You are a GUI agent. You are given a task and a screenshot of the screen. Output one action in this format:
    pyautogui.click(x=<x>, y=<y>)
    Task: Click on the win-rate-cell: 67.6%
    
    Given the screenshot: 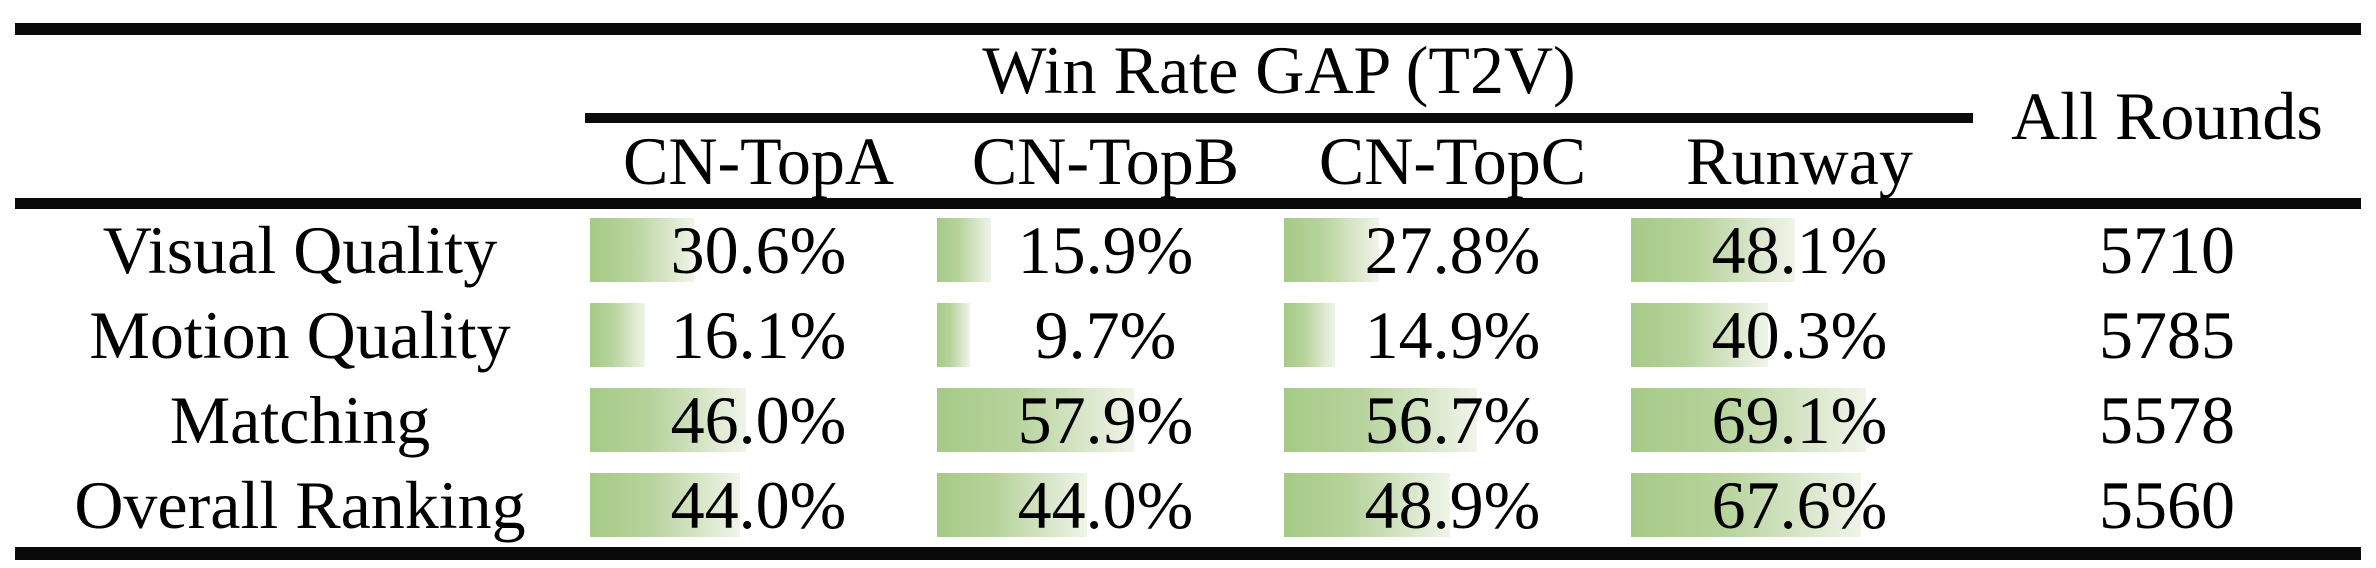 What is the action you would take?
    pyautogui.click(x=1799, y=504)
    